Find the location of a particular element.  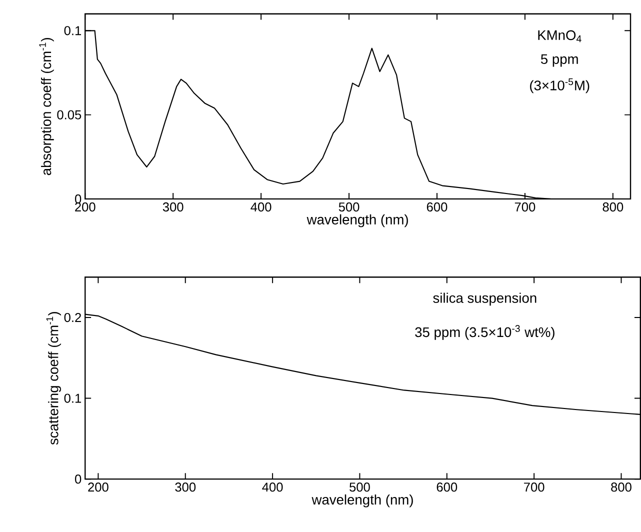

y-axis-title: scattering coeff (cm$^{-1}$) is located at coordinates (54, 378).